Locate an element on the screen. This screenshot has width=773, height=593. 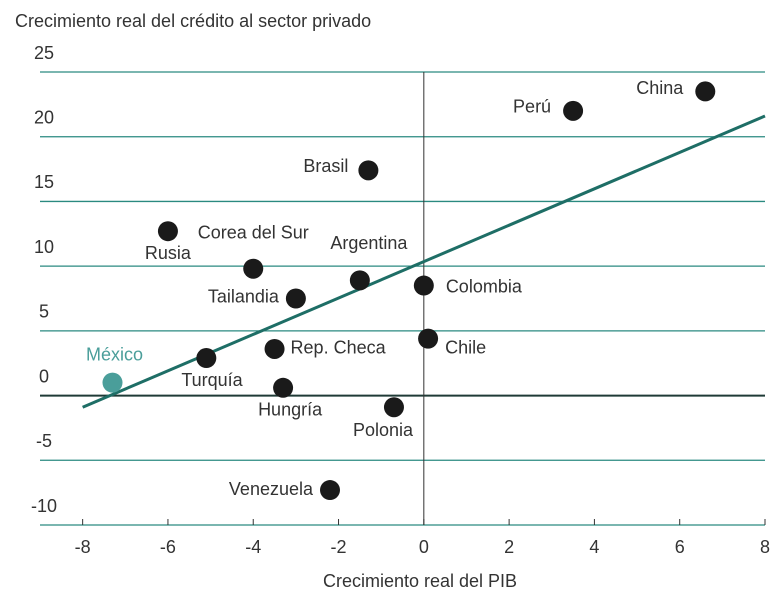
x-tick-label: 4 is located at coordinates (594, 547).